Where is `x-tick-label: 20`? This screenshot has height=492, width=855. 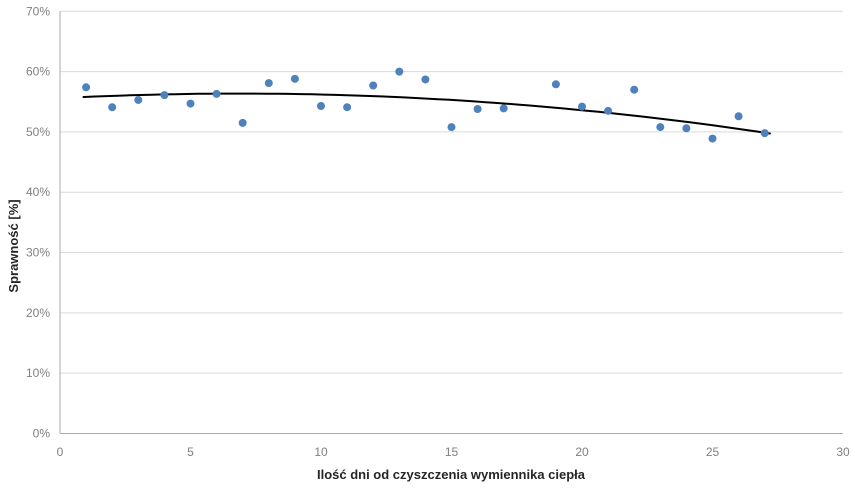 x-tick-label: 20 is located at coordinates (582, 452).